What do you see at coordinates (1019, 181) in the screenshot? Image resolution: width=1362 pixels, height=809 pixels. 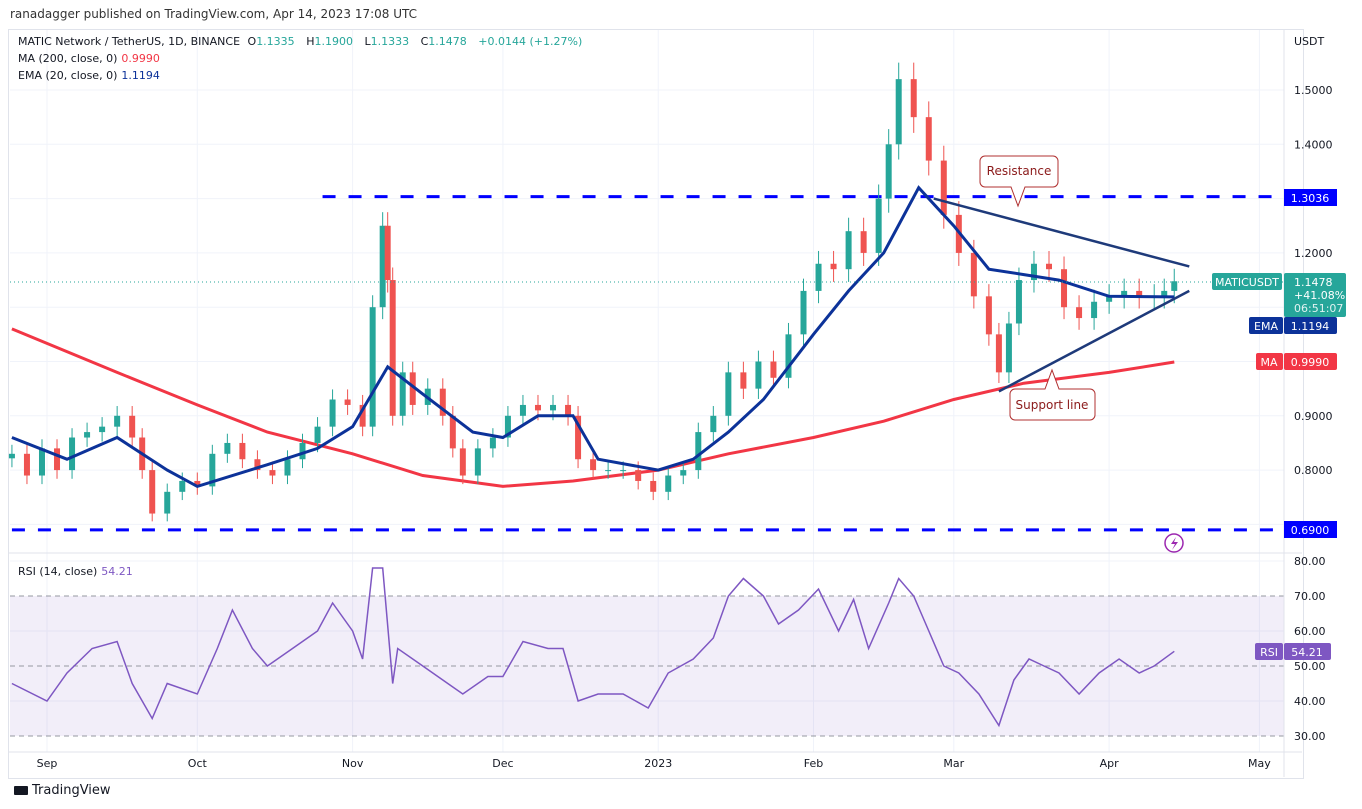 I see `resistance-callout: Resistance` at bounding box center [1019, 181].